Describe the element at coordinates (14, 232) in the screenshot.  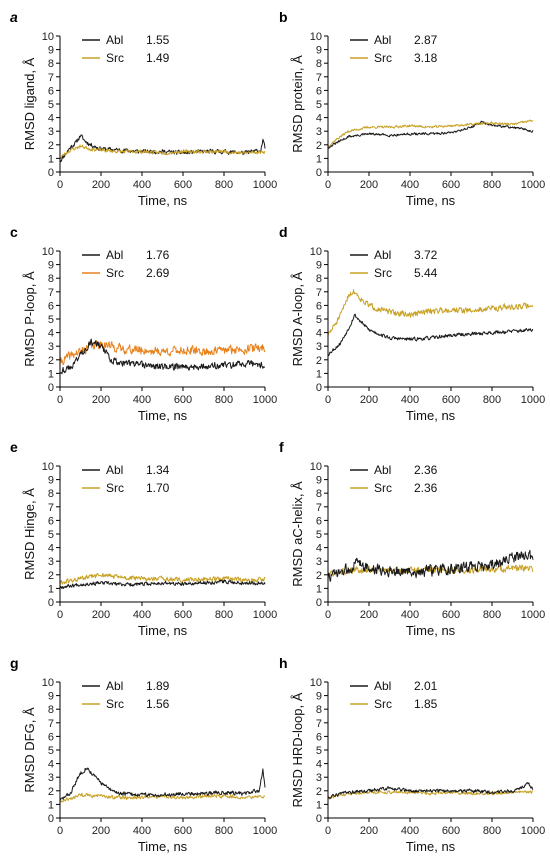
I see `panel-letter: c` at that location.